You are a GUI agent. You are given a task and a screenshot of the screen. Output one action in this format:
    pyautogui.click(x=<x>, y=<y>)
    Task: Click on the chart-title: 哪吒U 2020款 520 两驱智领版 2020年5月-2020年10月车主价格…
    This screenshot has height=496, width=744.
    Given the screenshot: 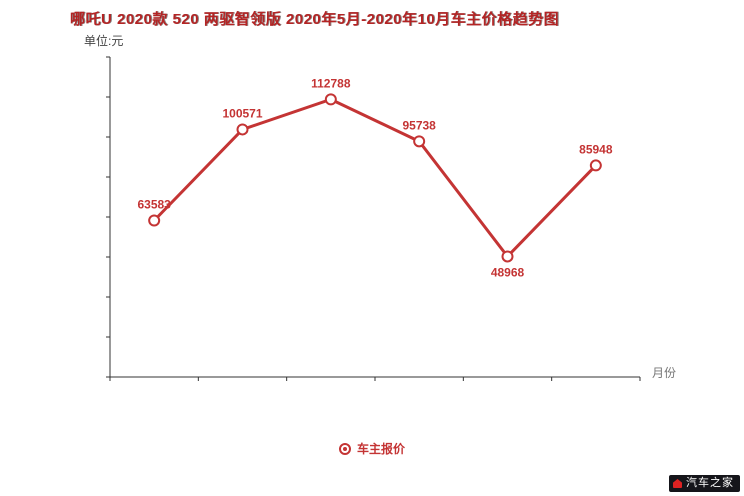 What is the action you would take?
    pyautogui.click(x=315, y=19)
    